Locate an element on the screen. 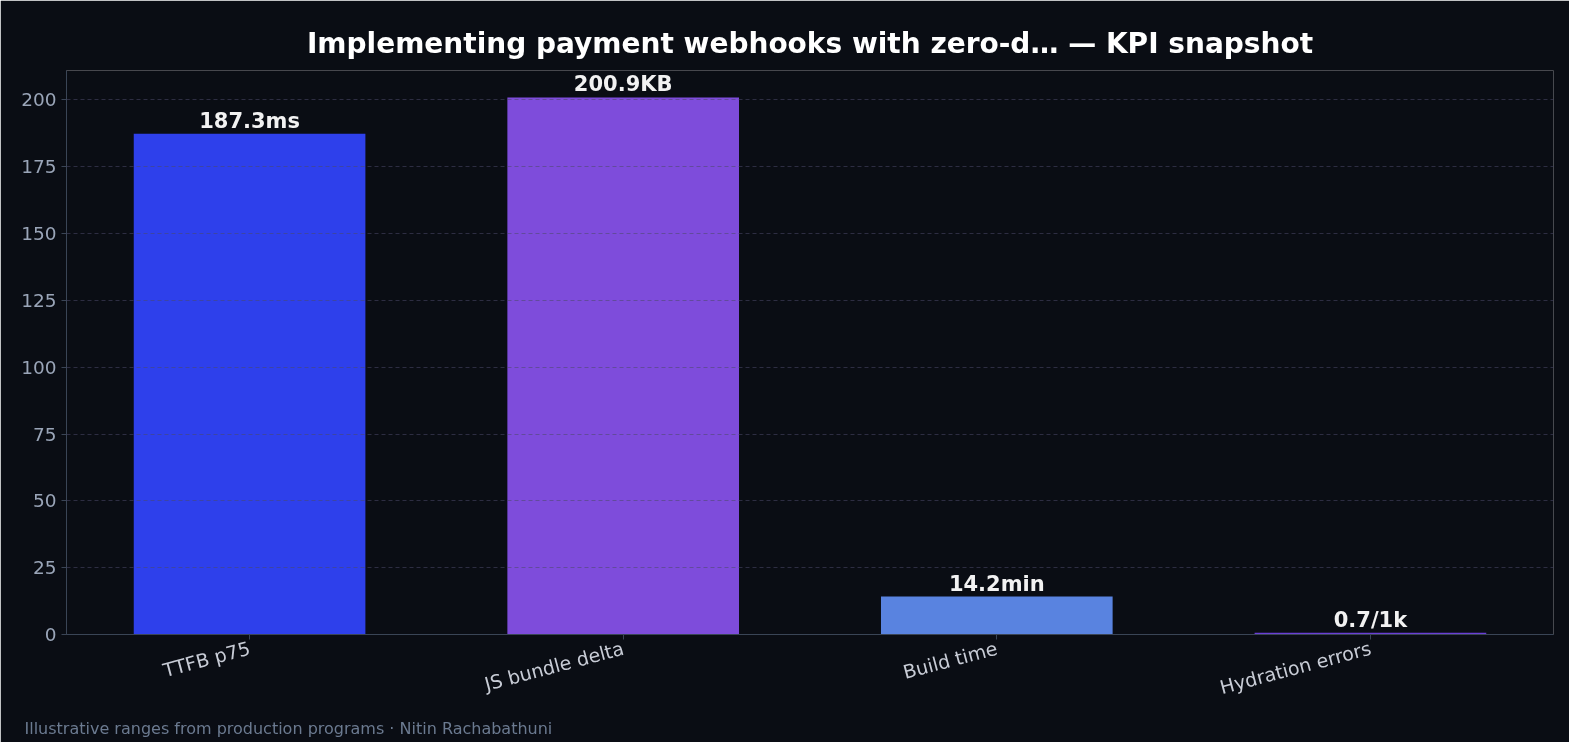  y-tick-label: 175 is located at coordinates (39, 167).